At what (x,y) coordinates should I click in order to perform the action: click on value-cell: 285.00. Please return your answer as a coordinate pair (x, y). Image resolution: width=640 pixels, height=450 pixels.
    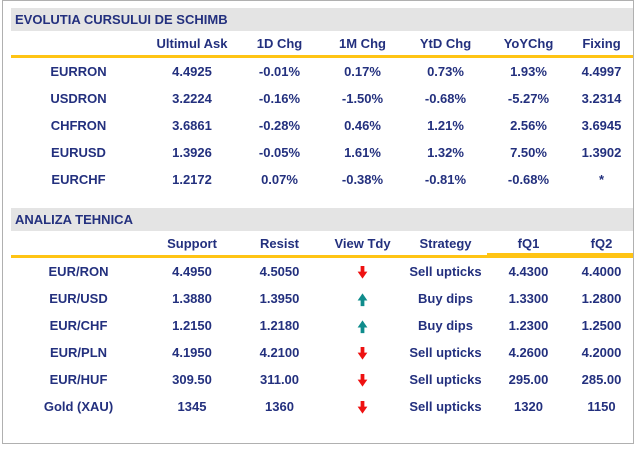
    Looking at the image, I should click on (601, 379).